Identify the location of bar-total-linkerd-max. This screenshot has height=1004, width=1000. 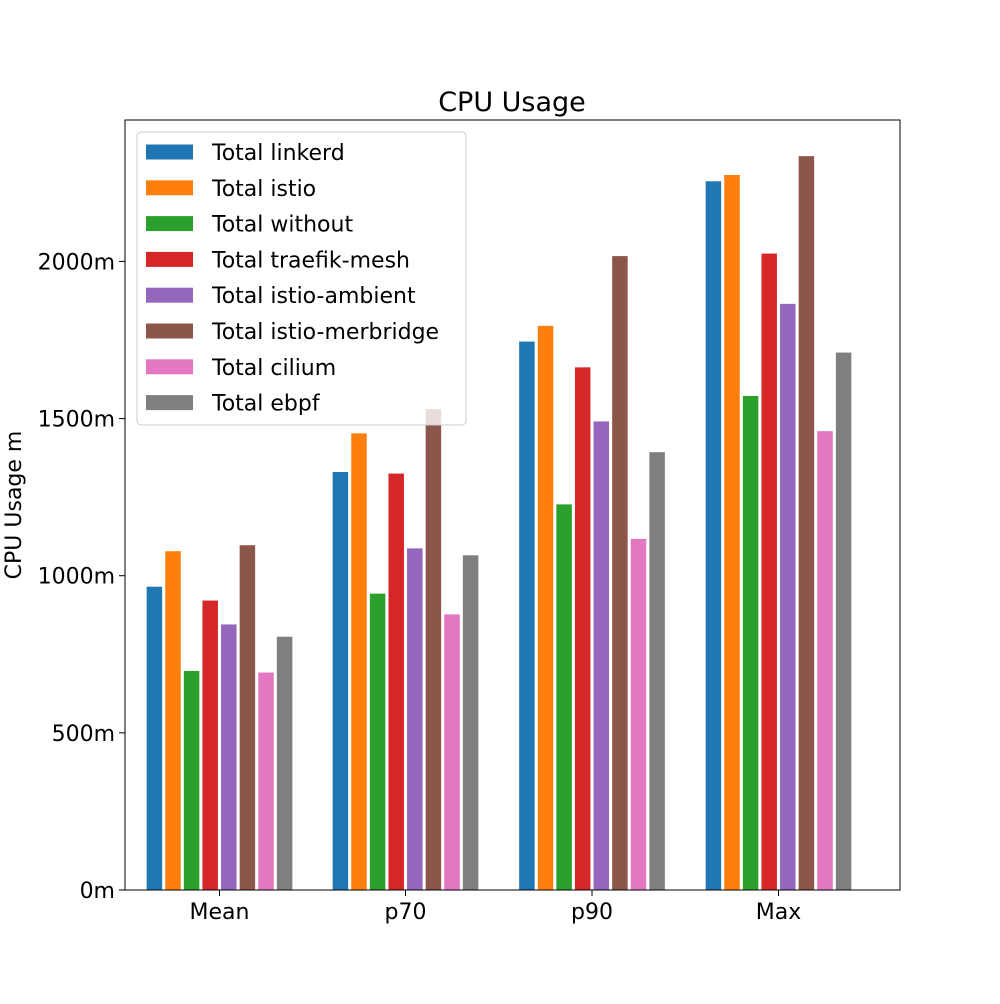
(713, 536).